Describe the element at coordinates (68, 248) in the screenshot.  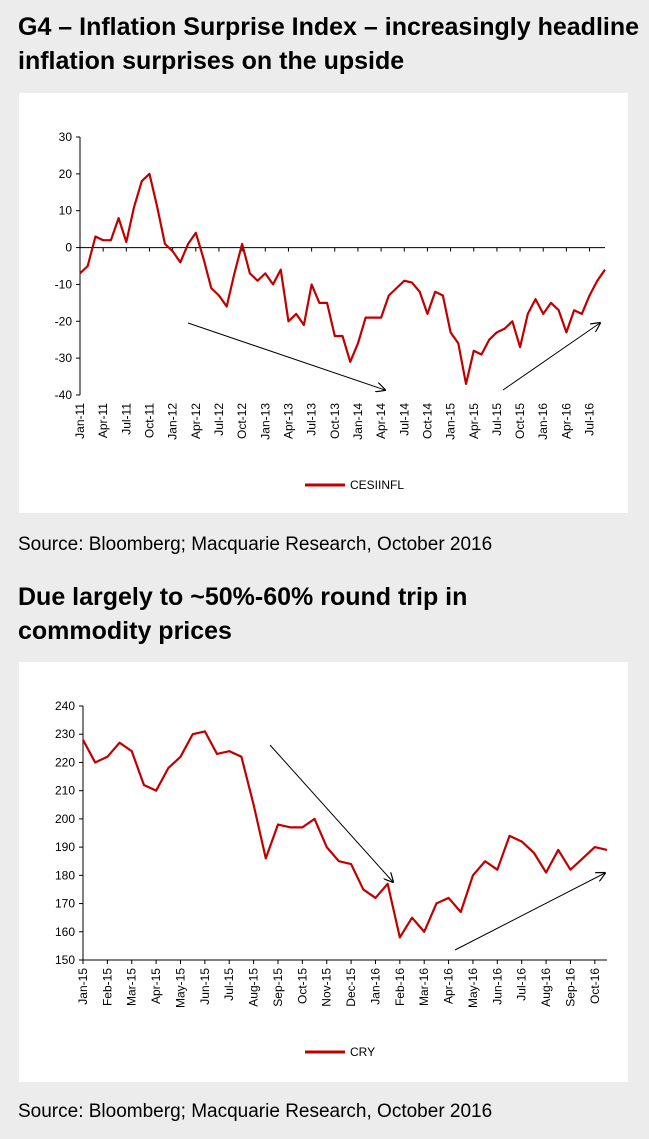
I see `y-tick-label: 0` at that location.